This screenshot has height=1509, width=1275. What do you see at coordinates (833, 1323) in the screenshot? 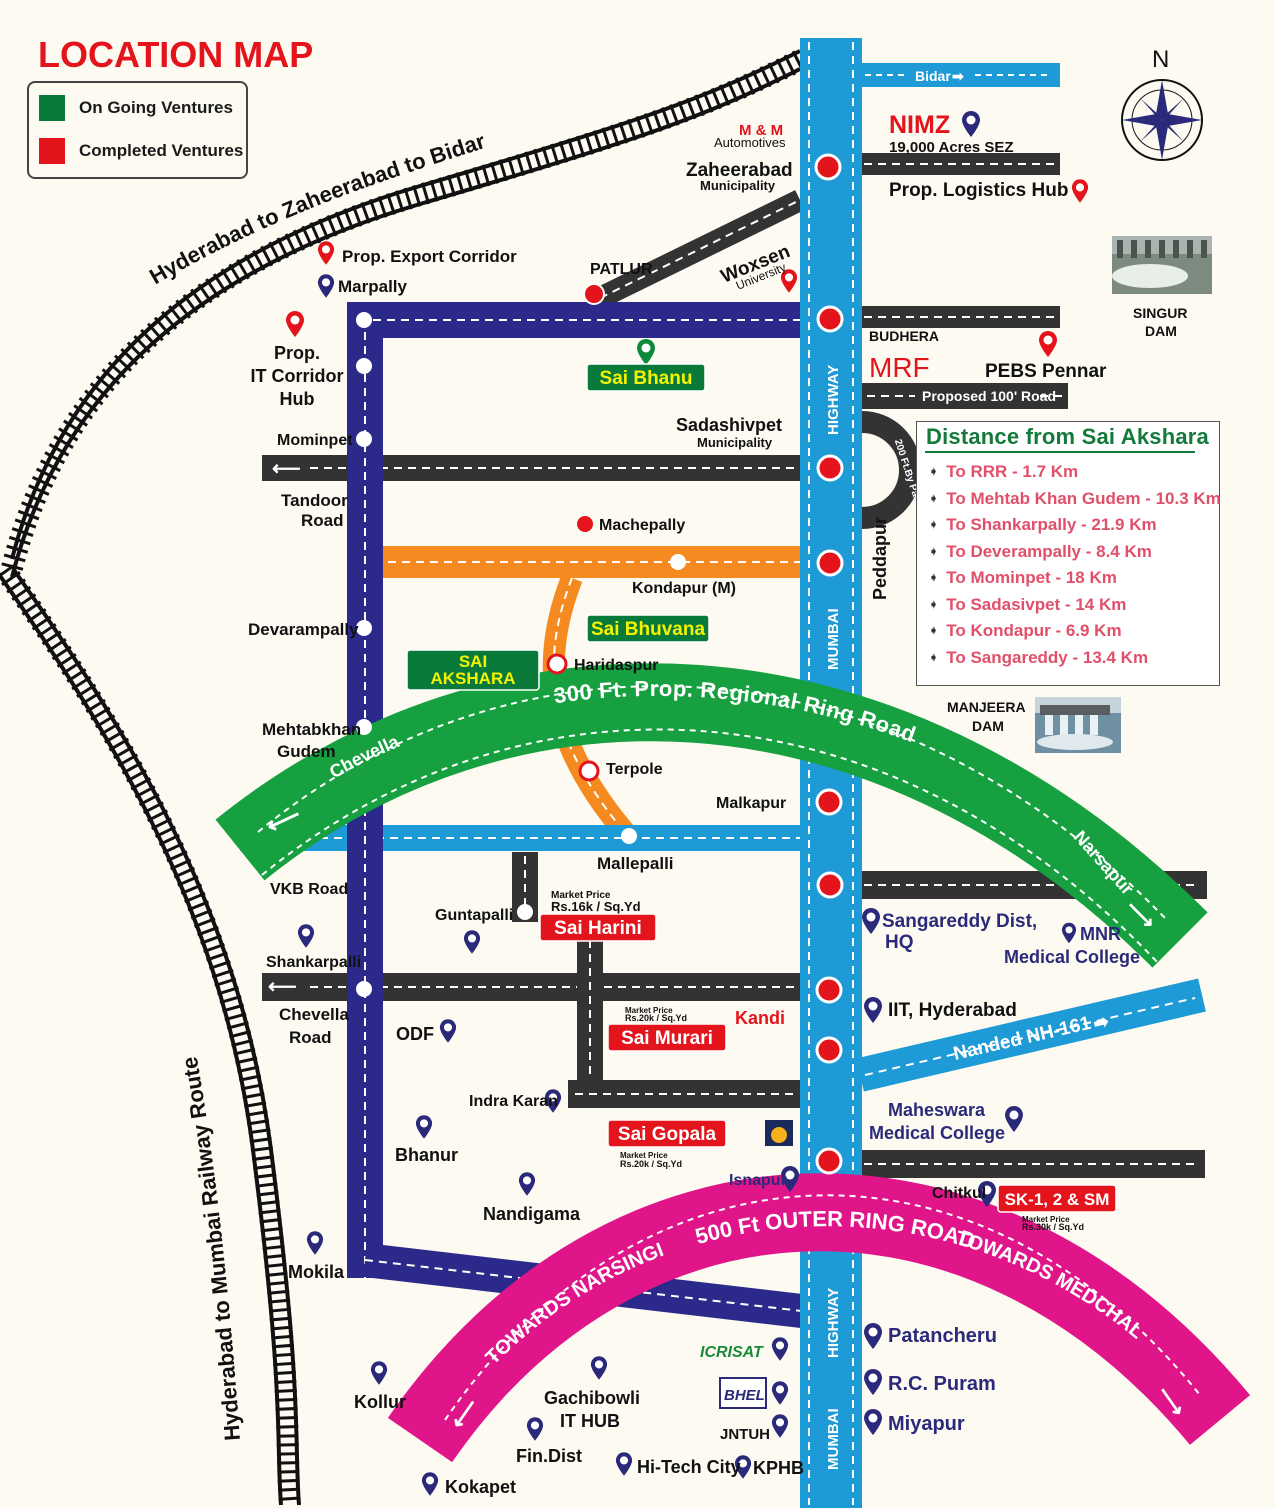
I see `highway-label-bottom: HIGHWAY` at bounding box center [833, 1323].